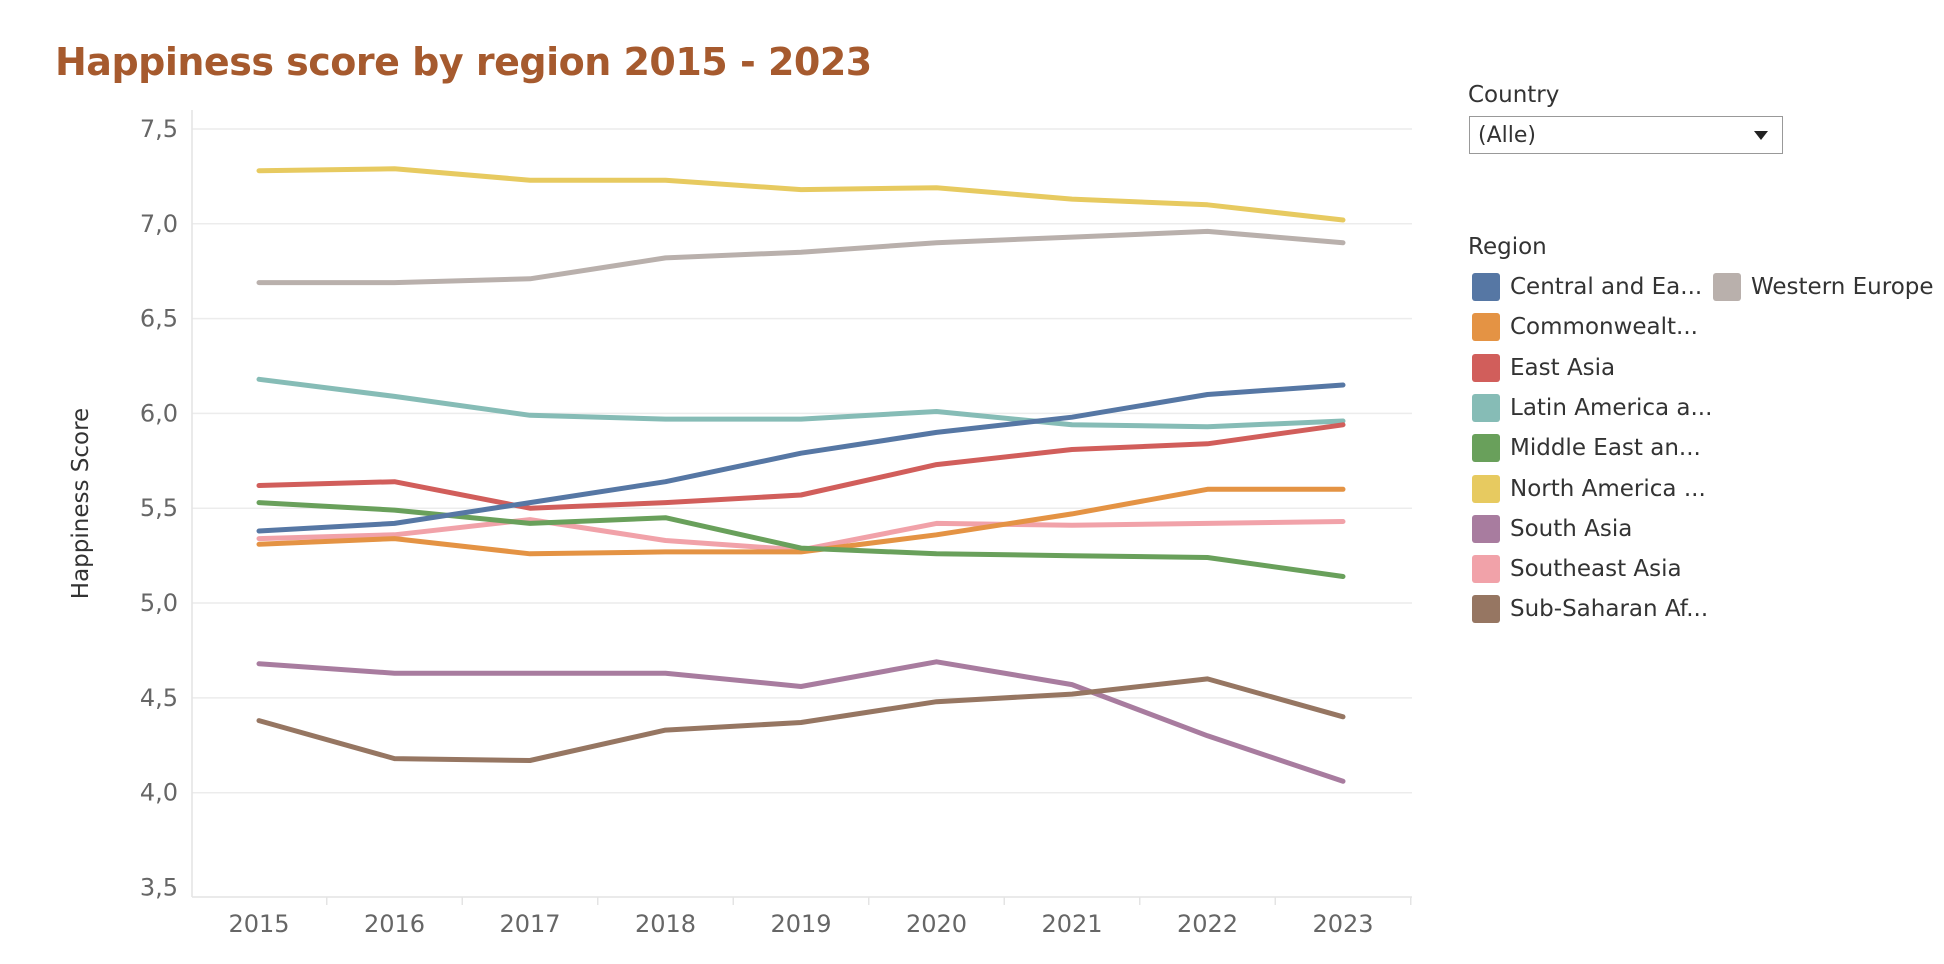 The width and height of the screenshot is (1944, 964). Describe the element at coordinates (159, 508) in the screenshot. I see `y-tick-label: 5,5` at that location.